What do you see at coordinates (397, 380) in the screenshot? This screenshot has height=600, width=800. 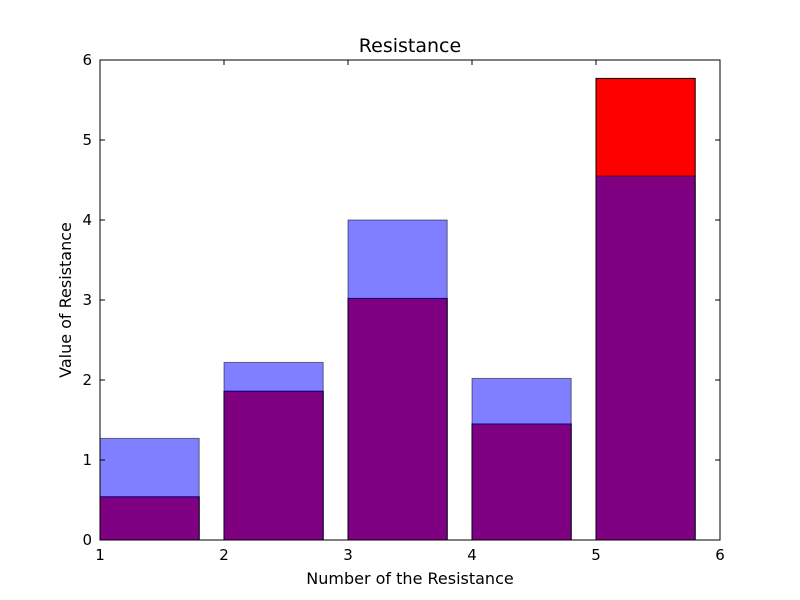 I see `bar-series2-x3` at bounding box center [397, 380].